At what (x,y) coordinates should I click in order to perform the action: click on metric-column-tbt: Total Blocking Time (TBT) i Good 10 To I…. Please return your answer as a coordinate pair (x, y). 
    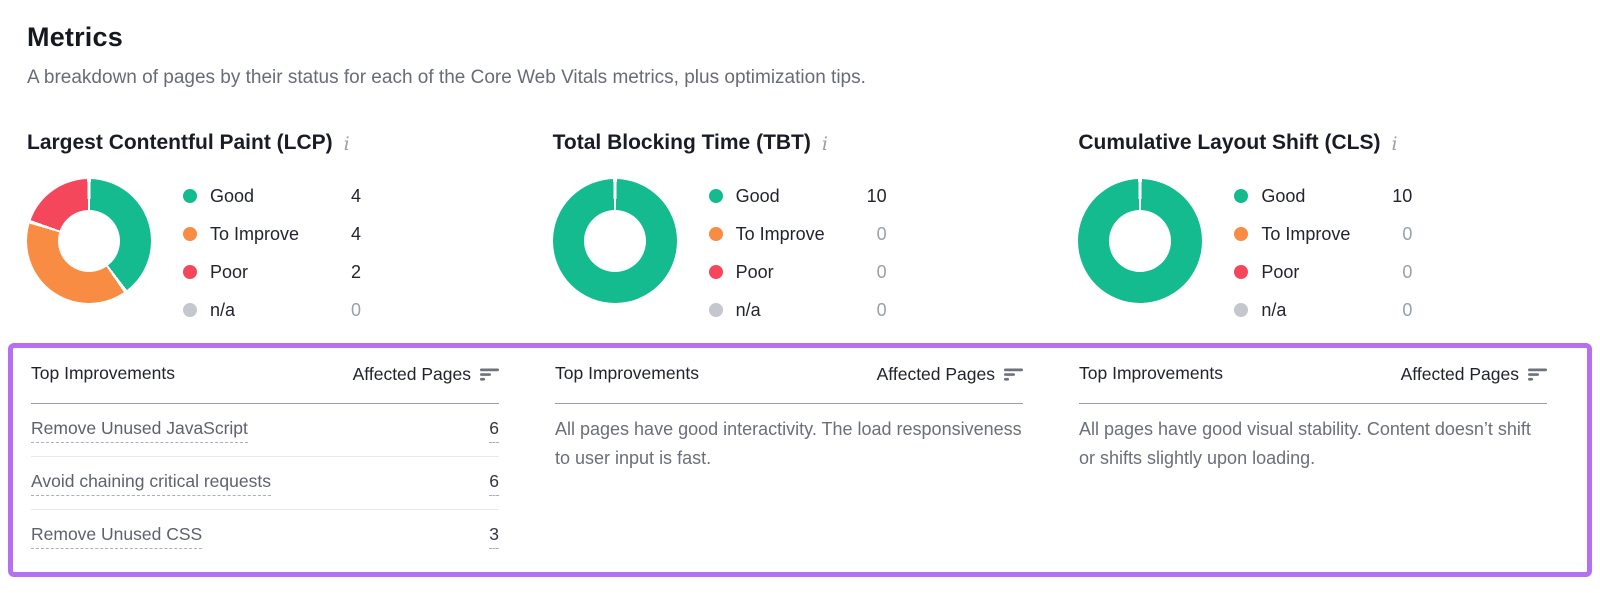
    Looking at the image, I should click on (799, 230).